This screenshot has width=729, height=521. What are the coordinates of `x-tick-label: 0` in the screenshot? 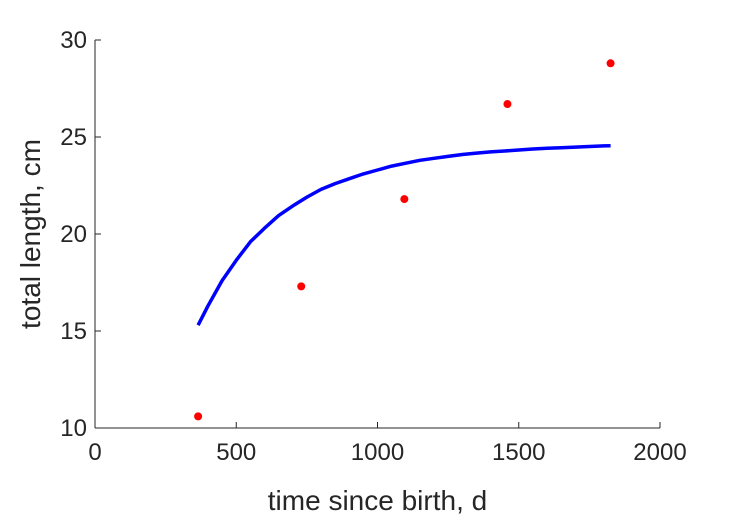 It's located at (94, 452).